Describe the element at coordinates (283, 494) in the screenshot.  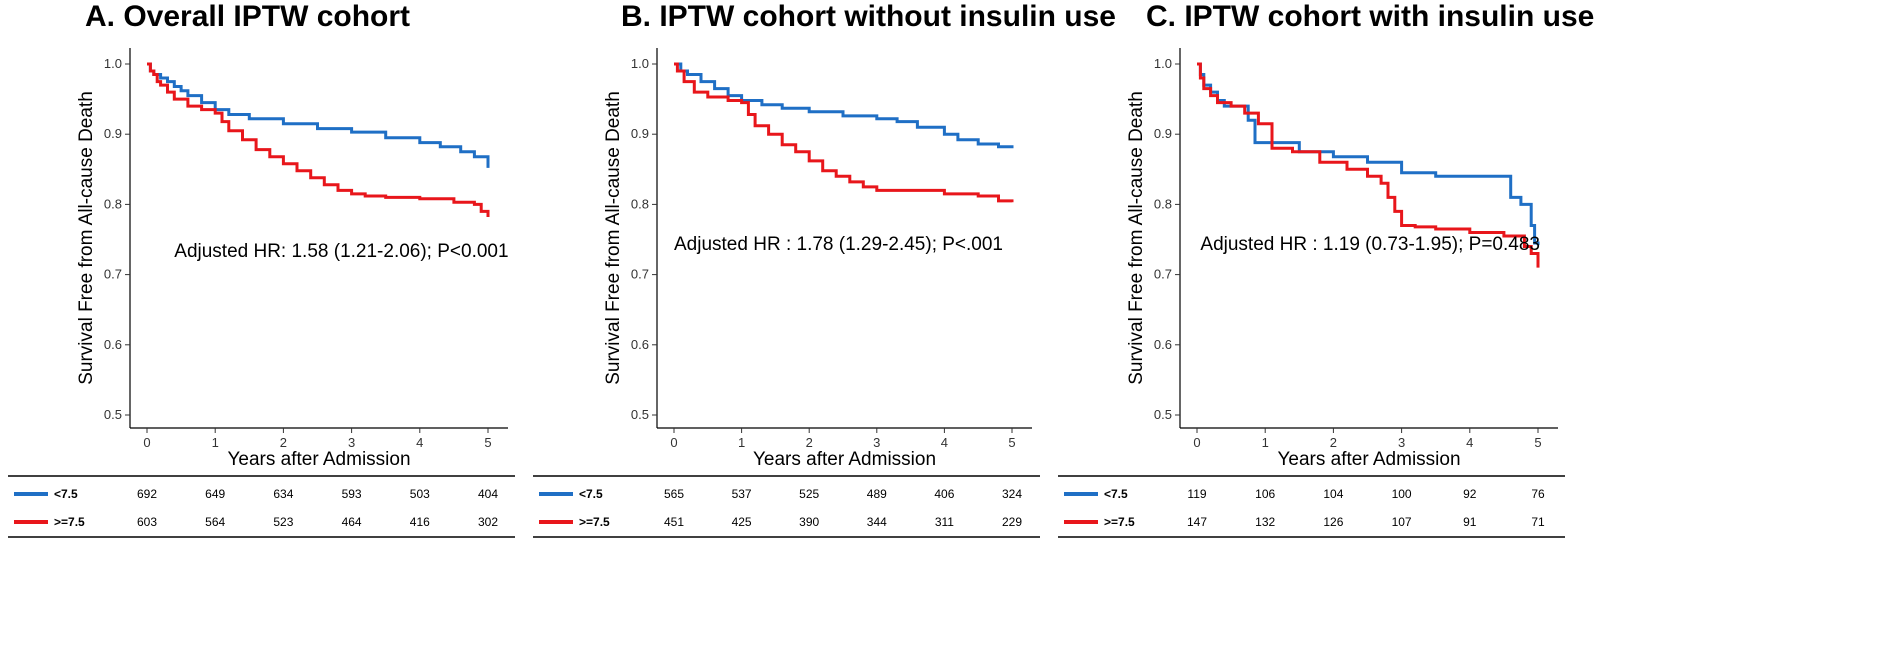
I see `risk-count: 634` at that location.